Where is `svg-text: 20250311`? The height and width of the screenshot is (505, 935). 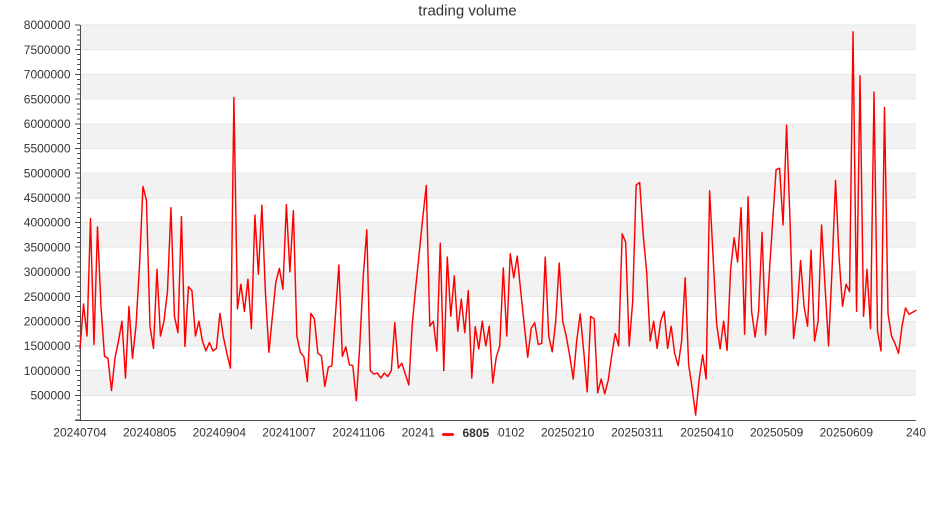
svg-text: 20250311 is located at coordinates (637, 433).